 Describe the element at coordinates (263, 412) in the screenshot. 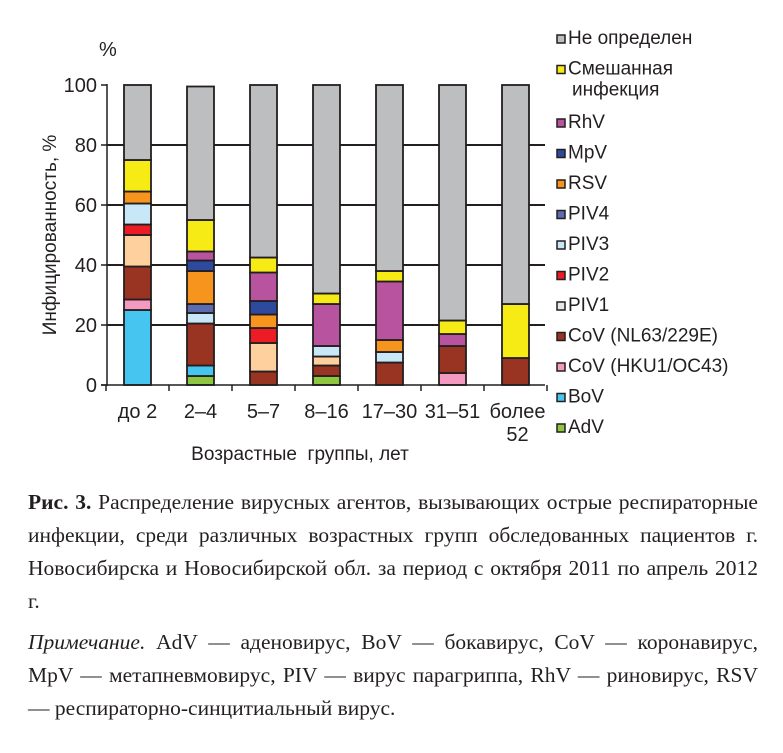

I see `x-tick-label: 5–7` at that location.